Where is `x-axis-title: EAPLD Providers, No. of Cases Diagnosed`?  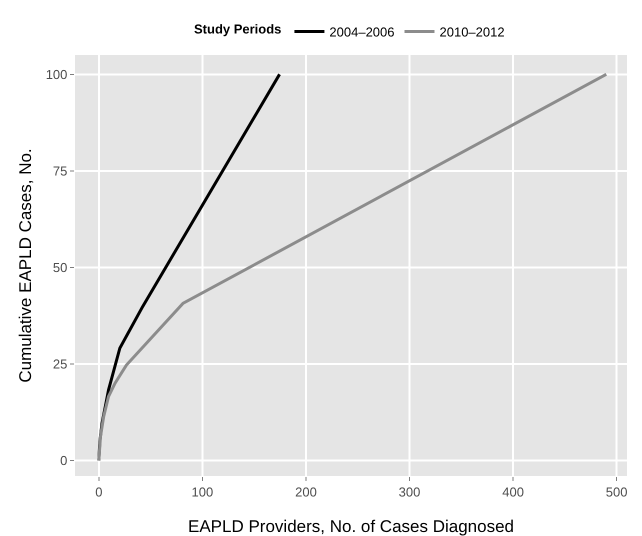
x-axis-title: EAPLD Providers, No. of Cases Diagnosed is located at coordinates (351, 526).